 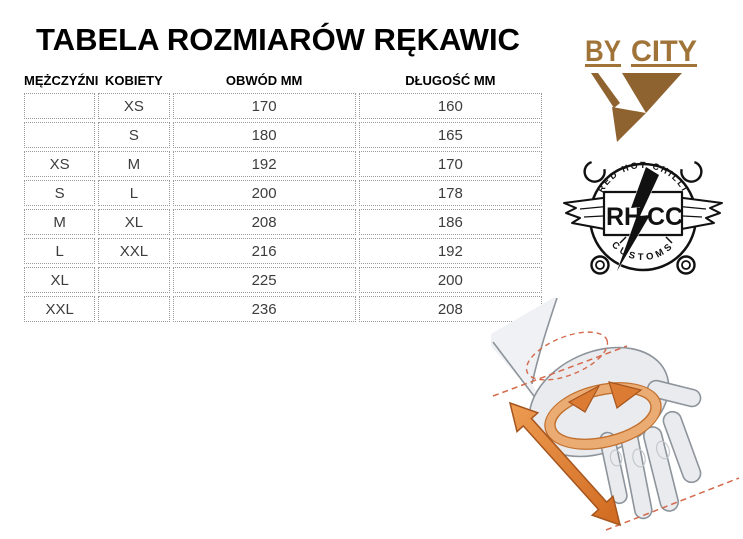 What do you see at coordinates (450, 106) in the screenshot?
I see `cell-length: 160` at bounding box center [450, 106].